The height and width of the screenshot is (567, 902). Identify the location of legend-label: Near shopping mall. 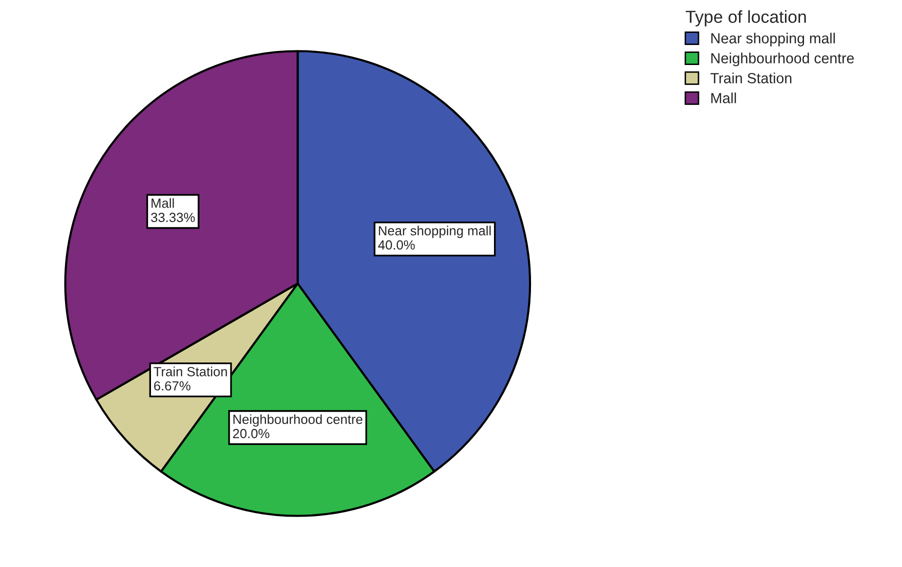
(773, 39).